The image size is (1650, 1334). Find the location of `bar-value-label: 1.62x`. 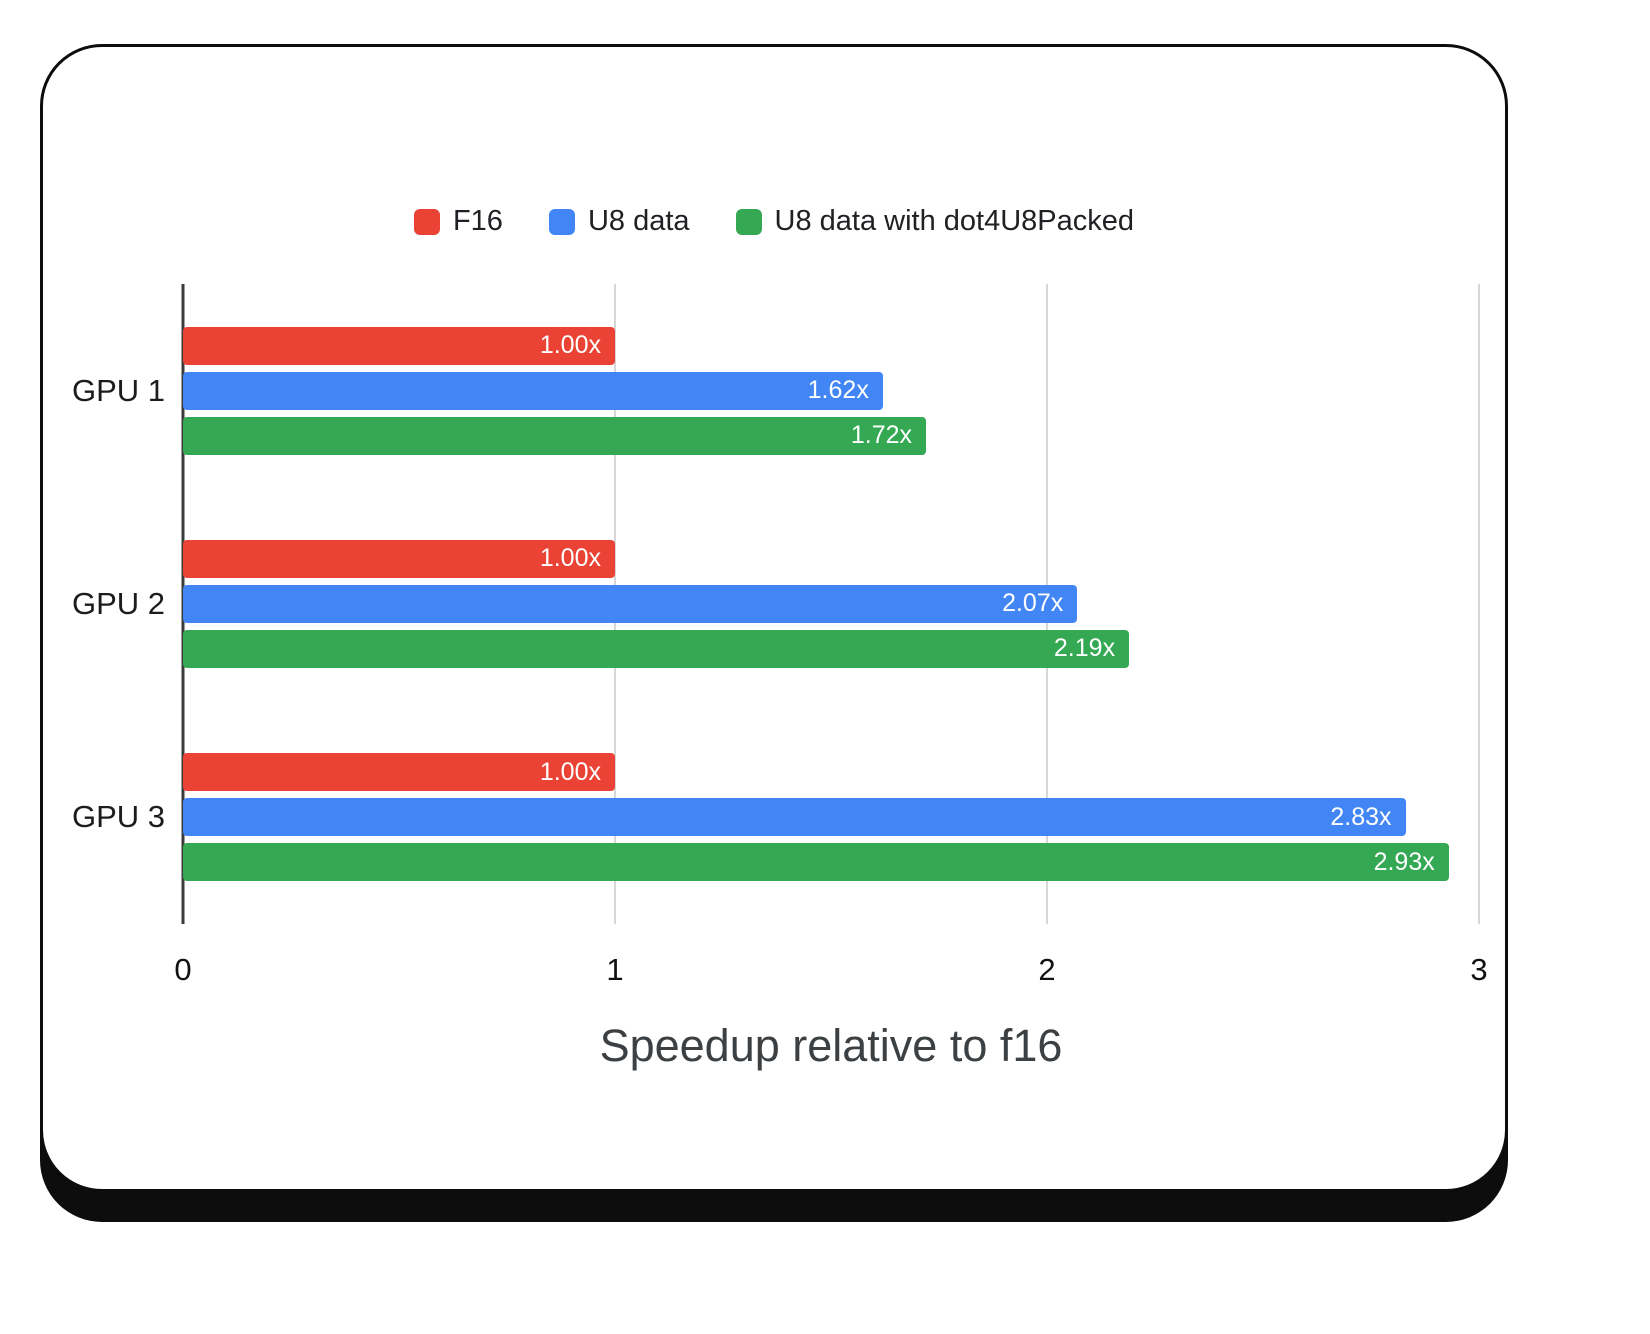

bar-value-label: 1.62x is located at coordinates (838, 390).